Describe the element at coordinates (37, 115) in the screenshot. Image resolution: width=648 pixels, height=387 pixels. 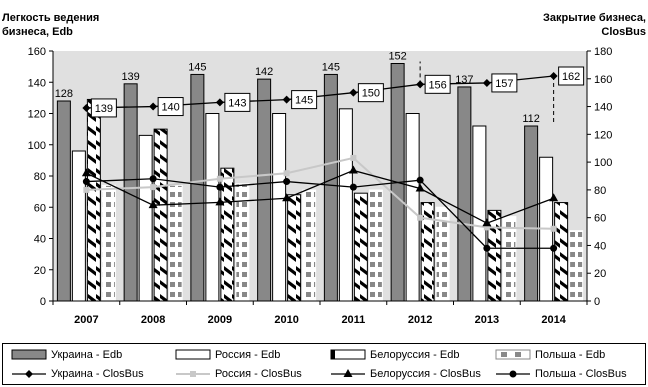
I see `left-tick-label-120: 120` at that location.